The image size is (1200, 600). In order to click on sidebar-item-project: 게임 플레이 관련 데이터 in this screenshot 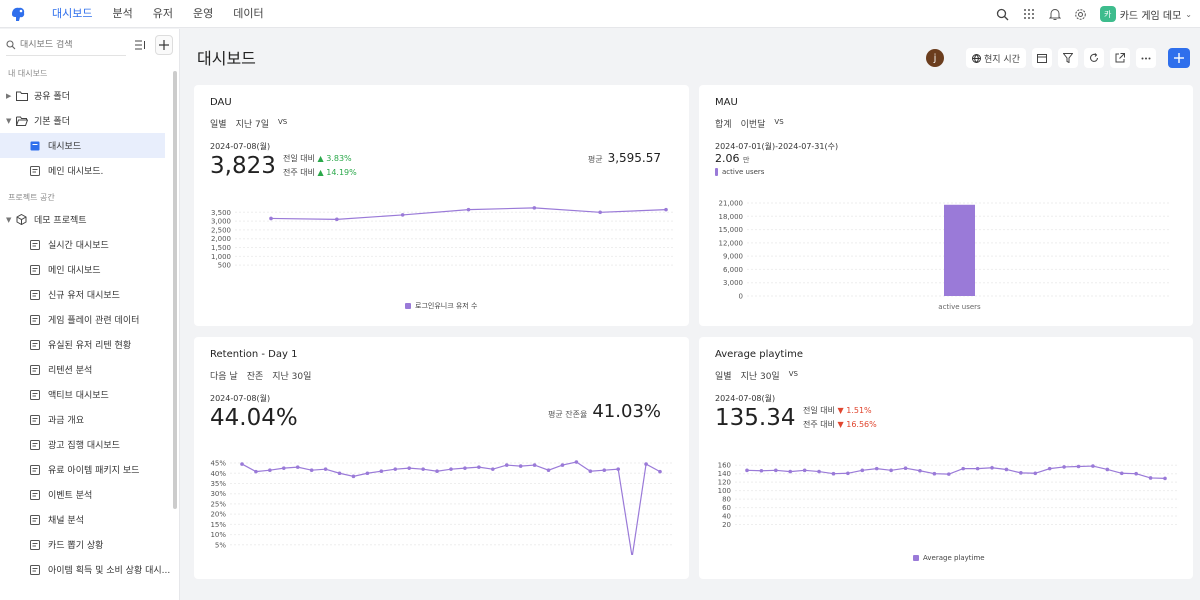, I will do `click(89, 319)`.